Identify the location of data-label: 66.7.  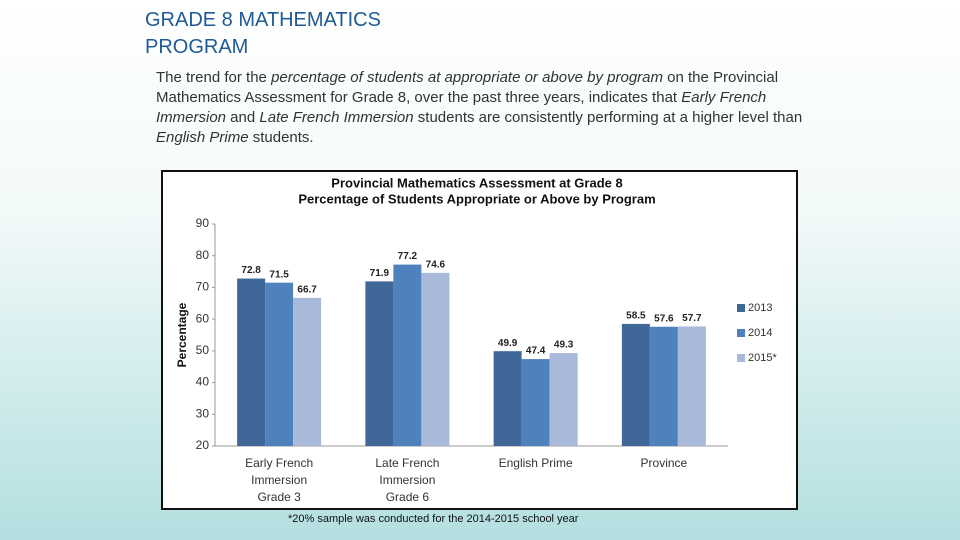
(307, 290).